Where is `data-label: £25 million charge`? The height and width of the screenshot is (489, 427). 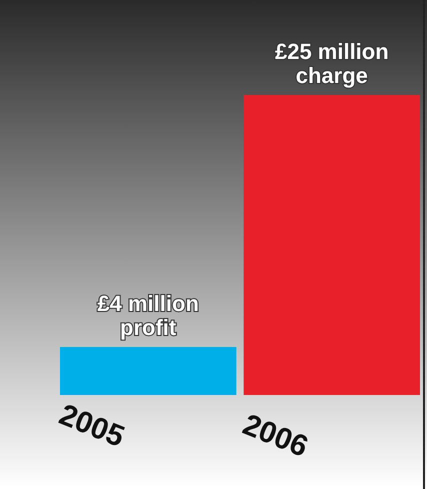
data-label: £25 million charge is located at coordinates (331, 63).